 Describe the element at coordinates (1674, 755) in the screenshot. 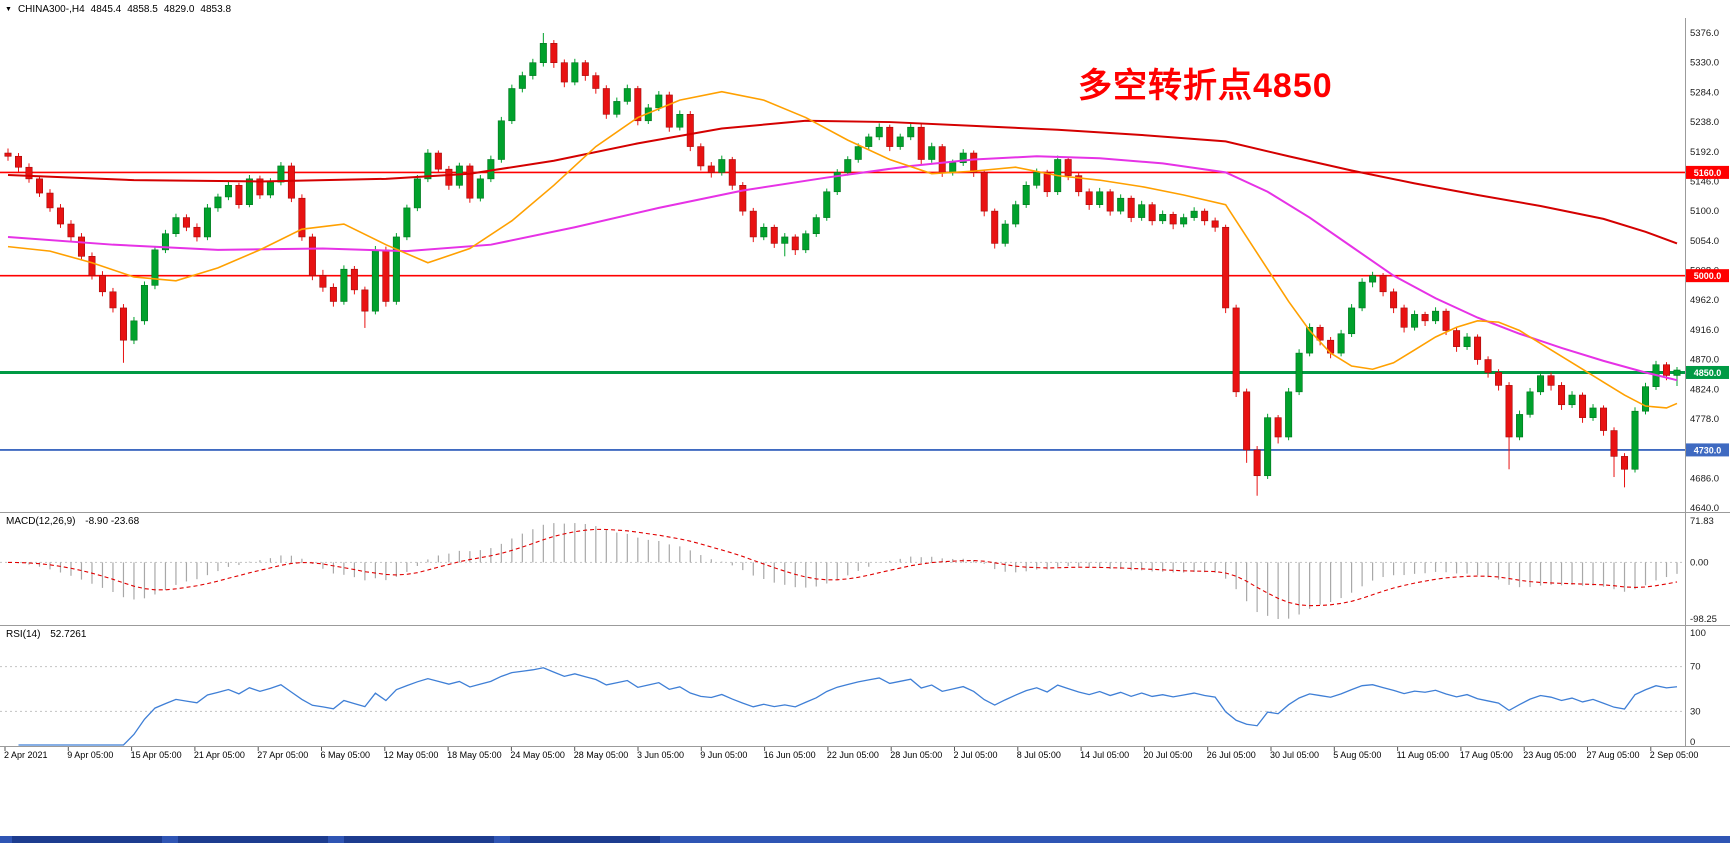

I see `time-axis-label: 2 Sep 05:00` at that location.